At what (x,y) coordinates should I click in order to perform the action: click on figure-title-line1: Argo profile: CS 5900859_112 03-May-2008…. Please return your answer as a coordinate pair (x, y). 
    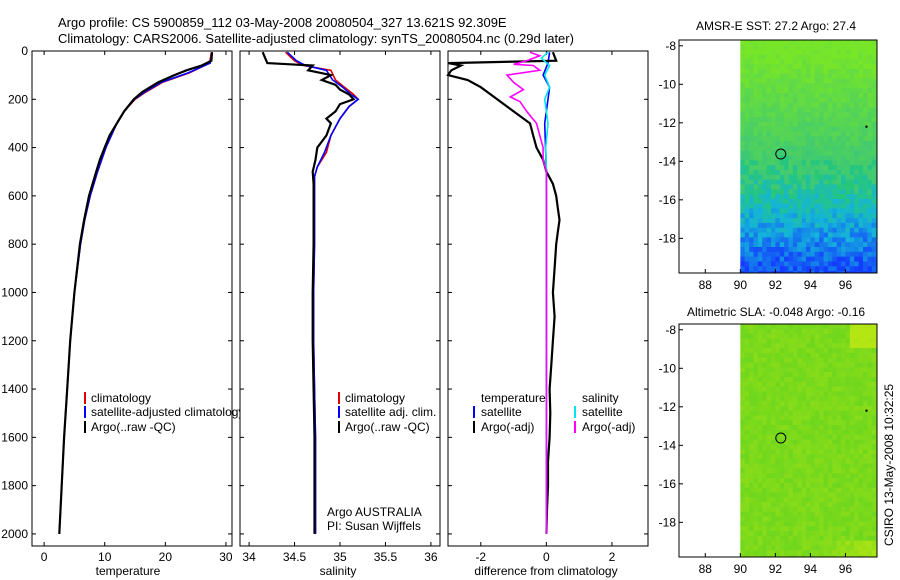
    Looking at the image, I should click on (282, 22).